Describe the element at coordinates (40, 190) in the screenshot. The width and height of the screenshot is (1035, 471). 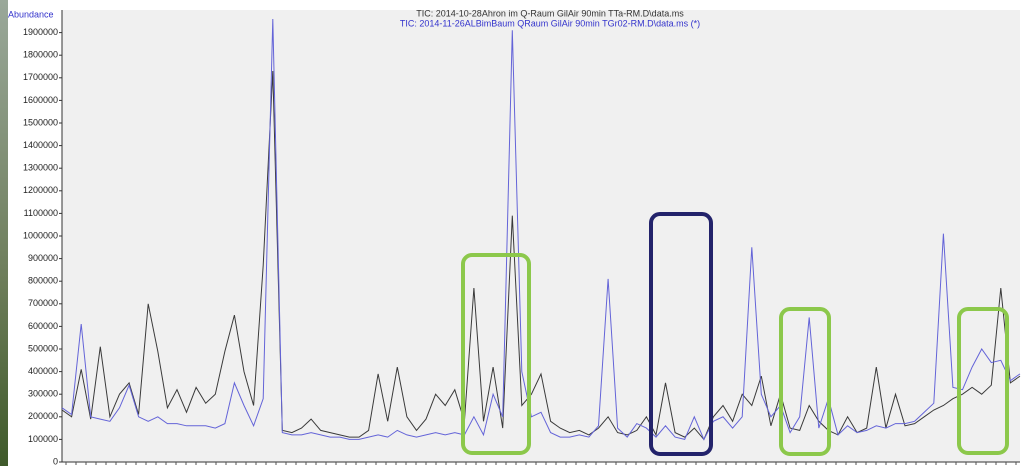
I see `y-tick-label: 1200000` at that location.